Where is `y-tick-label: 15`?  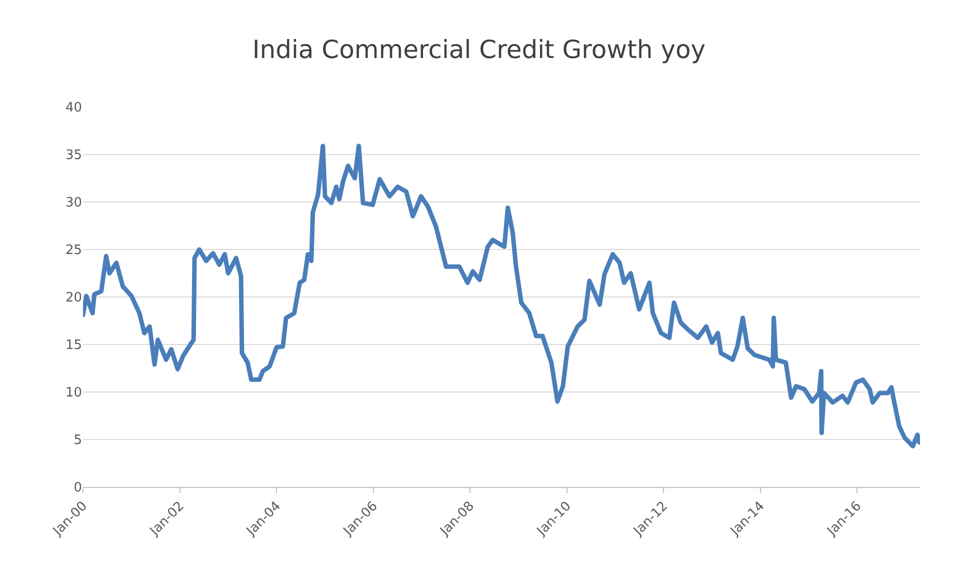 y-tick-label: 15 is located at coordinates (73, 346).